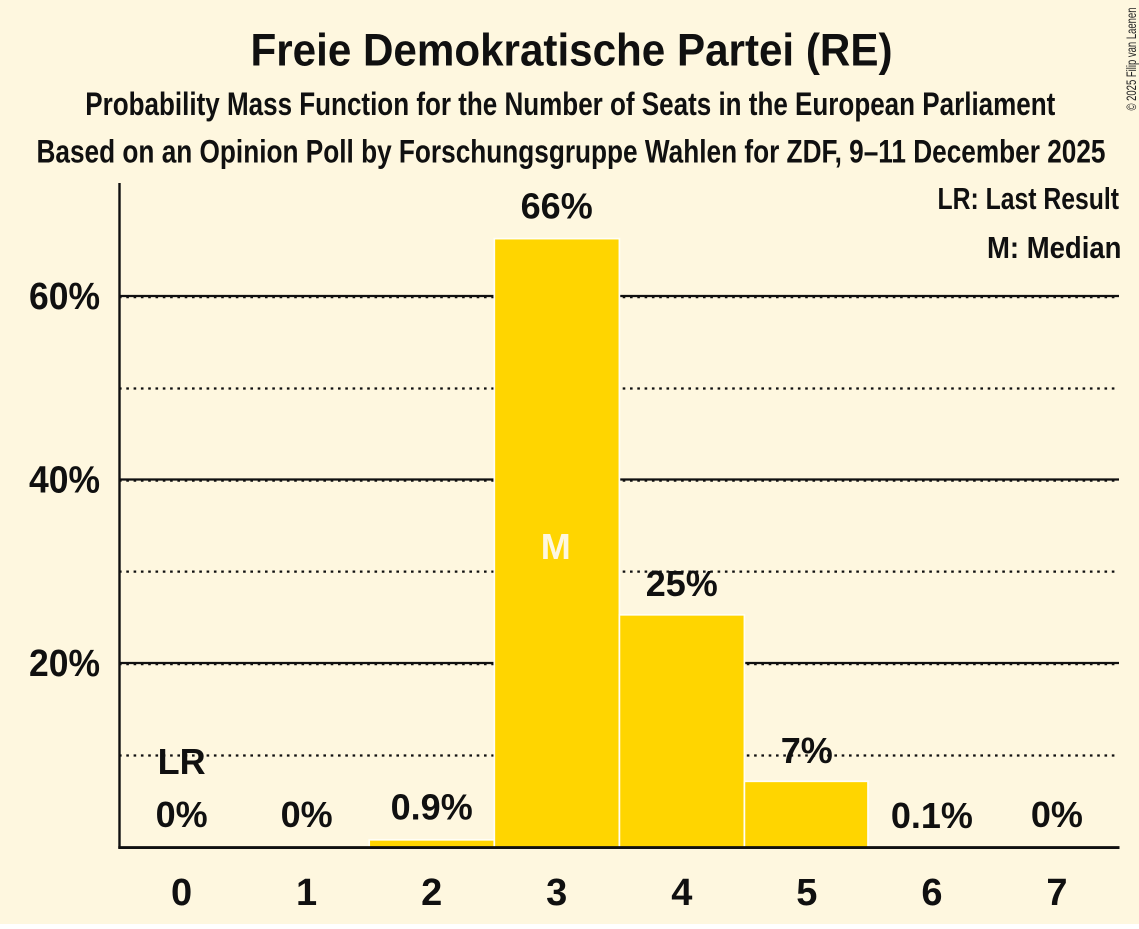 The width and height of the screenshot is (1139, 929). Describe the element at coordinates (64, 297) in the screenshot. I see `svg-text: 60%` at that location.